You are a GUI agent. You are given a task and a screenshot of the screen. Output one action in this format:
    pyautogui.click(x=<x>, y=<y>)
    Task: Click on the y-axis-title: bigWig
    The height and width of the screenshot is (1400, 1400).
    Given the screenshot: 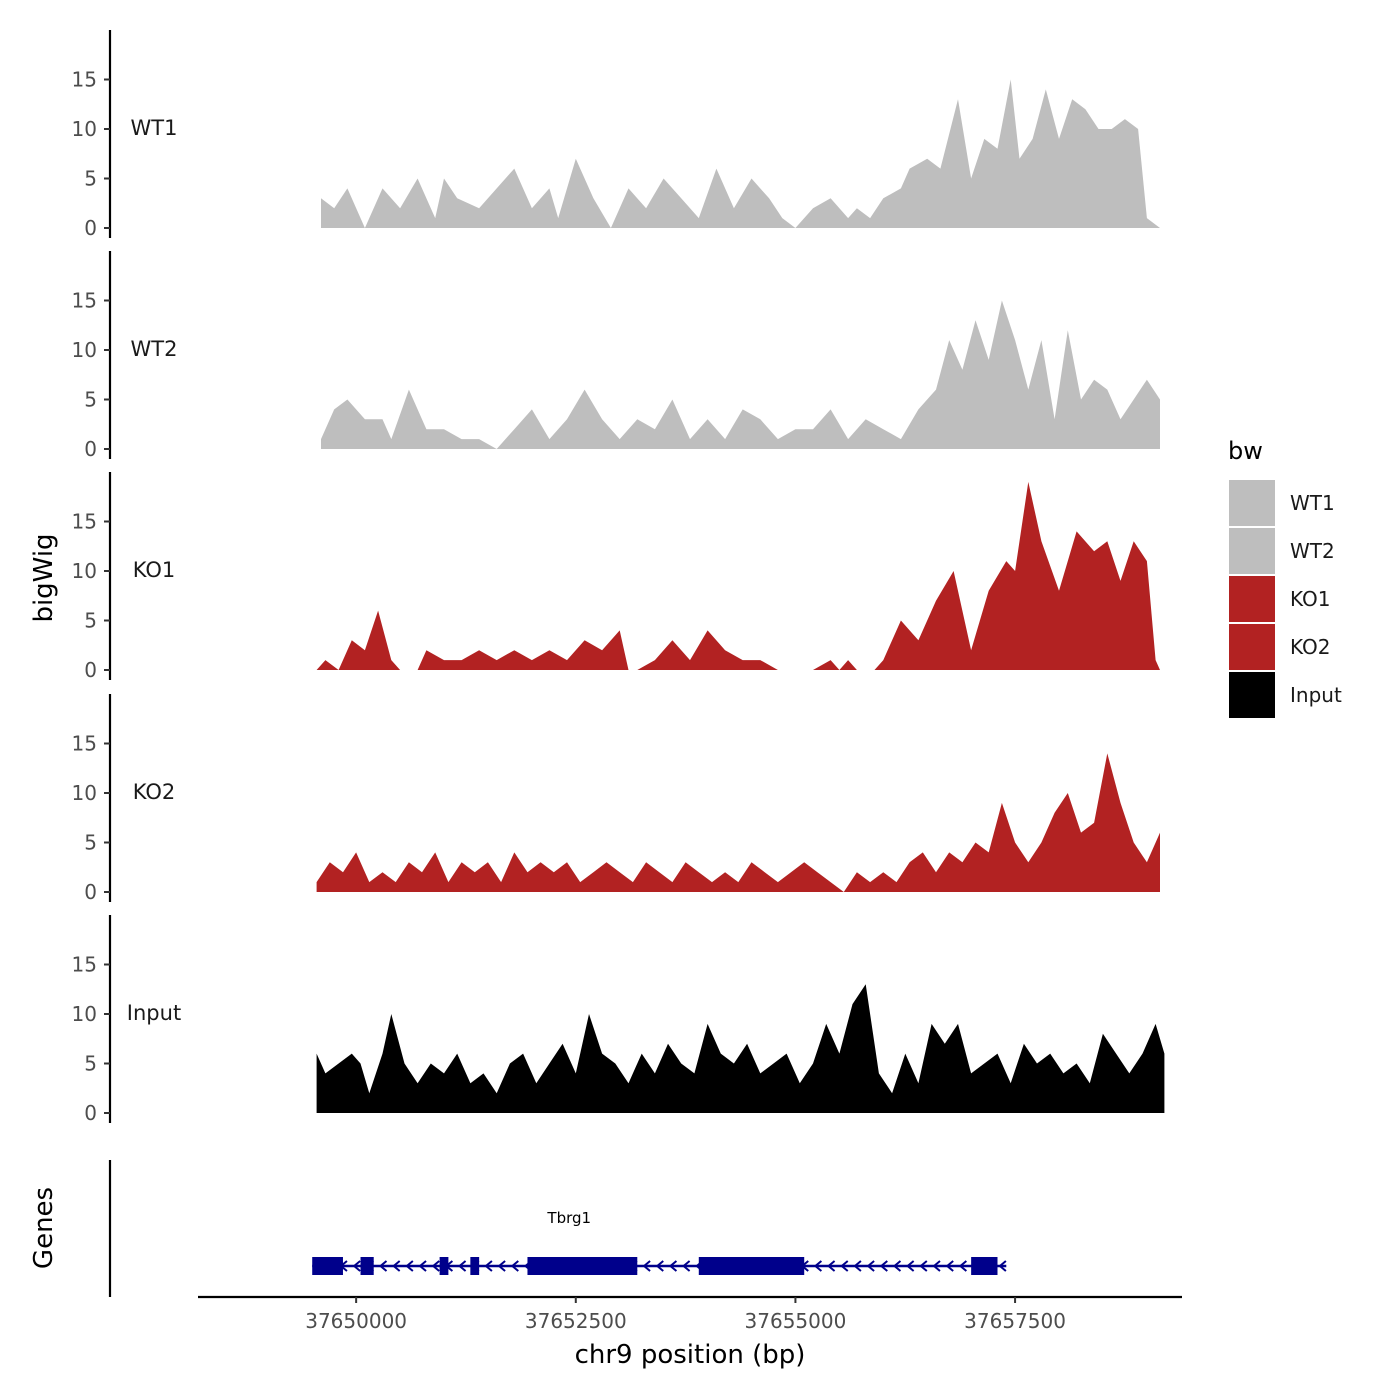 What is the action you would take?
    pyautogui.click(x=44, y=577)
    